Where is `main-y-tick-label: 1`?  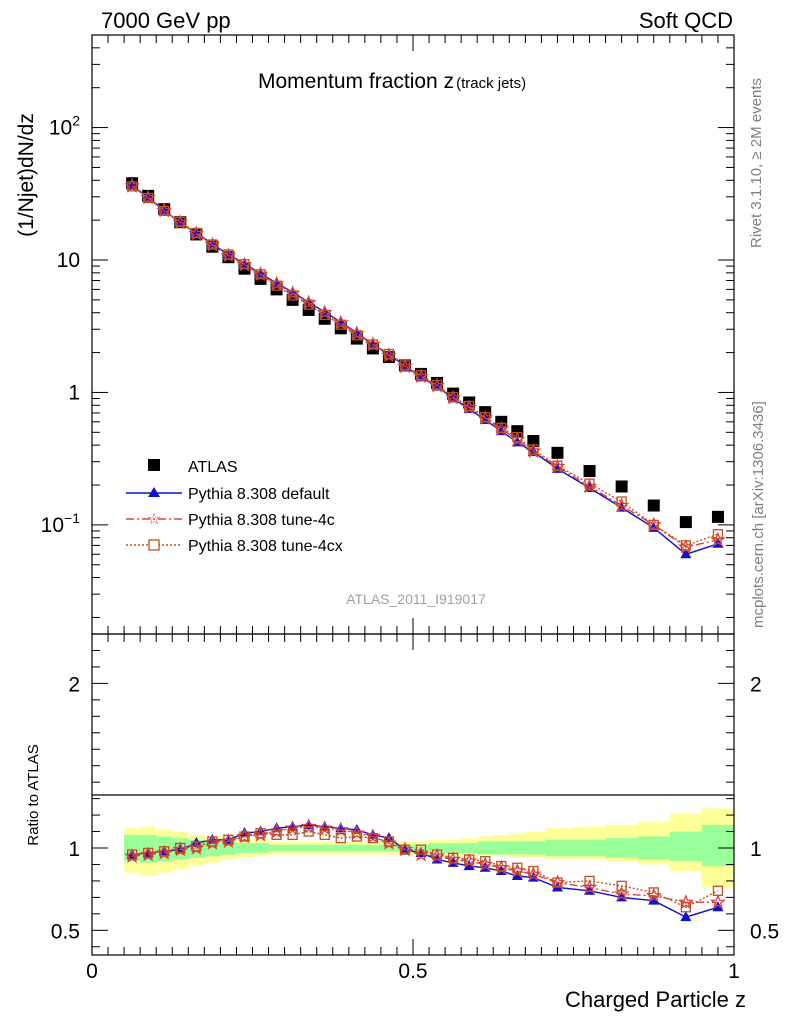 main-y-tick-label: 1 is located at coordinates (74, 392).